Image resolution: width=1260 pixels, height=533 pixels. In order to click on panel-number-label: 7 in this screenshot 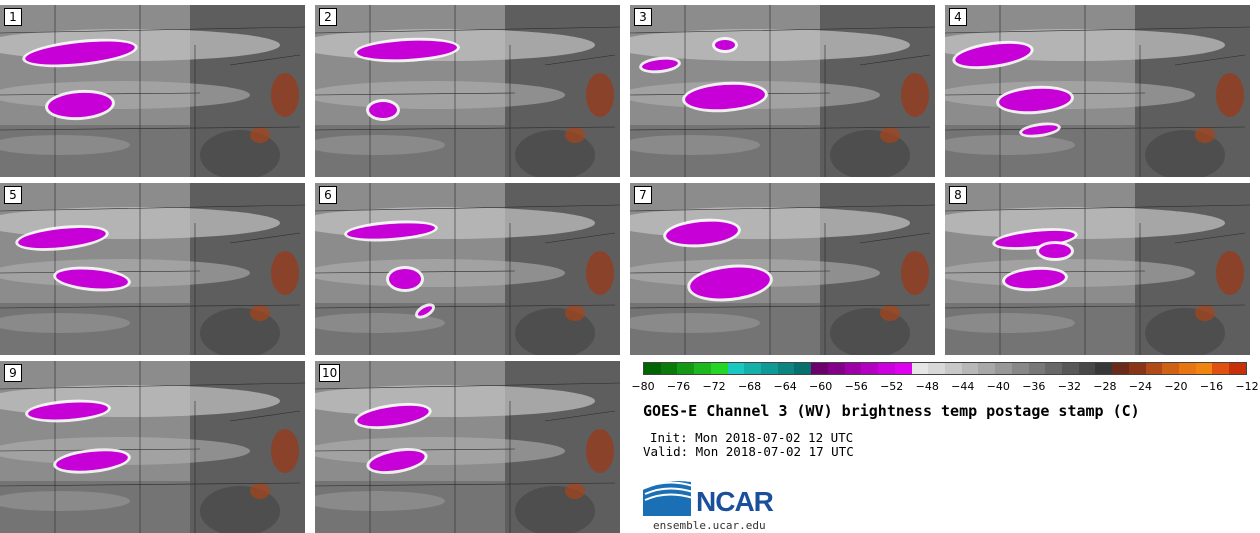, I will do `click(643, 195)`.